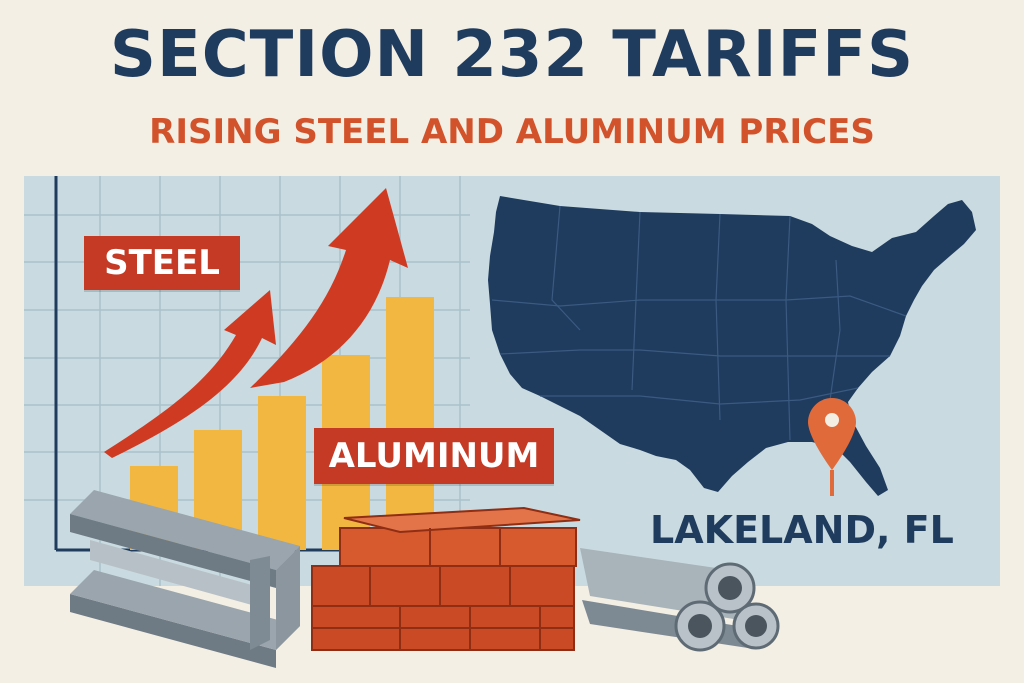 The image size is (1024, 683). Describe the element at coordinates (699, 323) in the screenshot. I see `us-map-state-lines` at that location.